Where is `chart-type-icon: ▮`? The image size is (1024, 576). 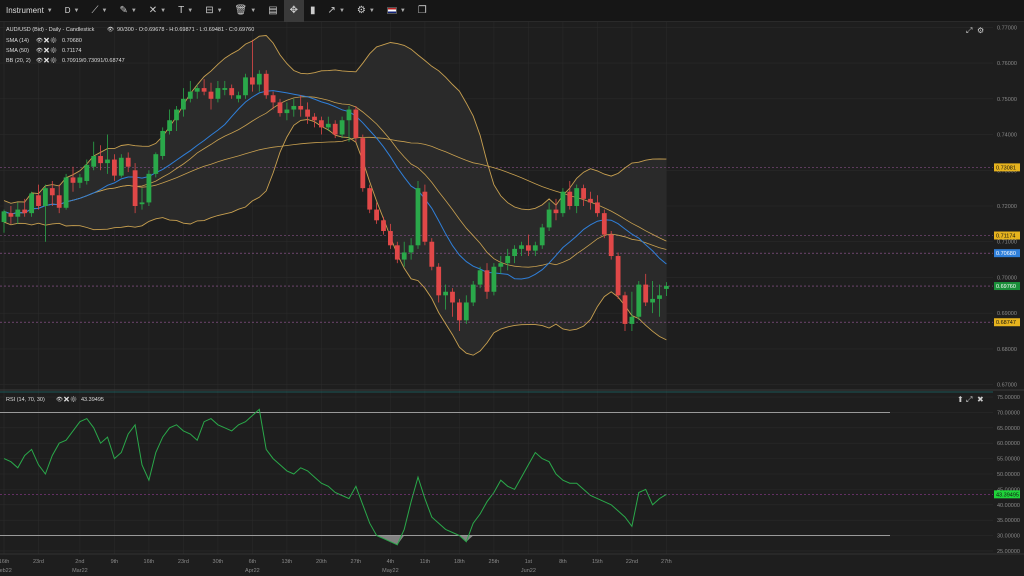 chart-type-icon: ▮ is located at coordinates (313, 10).